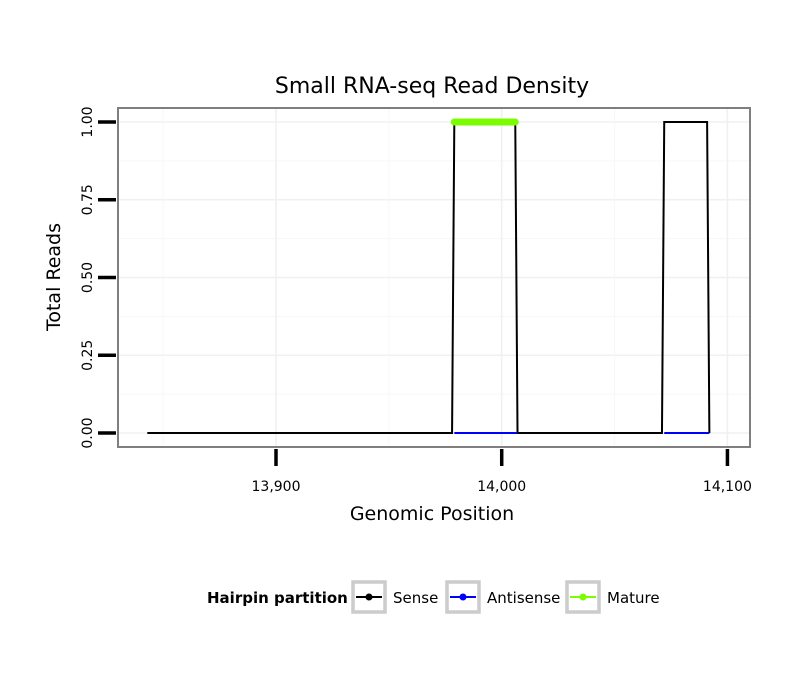 Image resolution: width=810 pixels, height=690 pixels. I want to click on y-axis: 0.00 0.25 0.50 0.75 1.00, so click(98, 277).